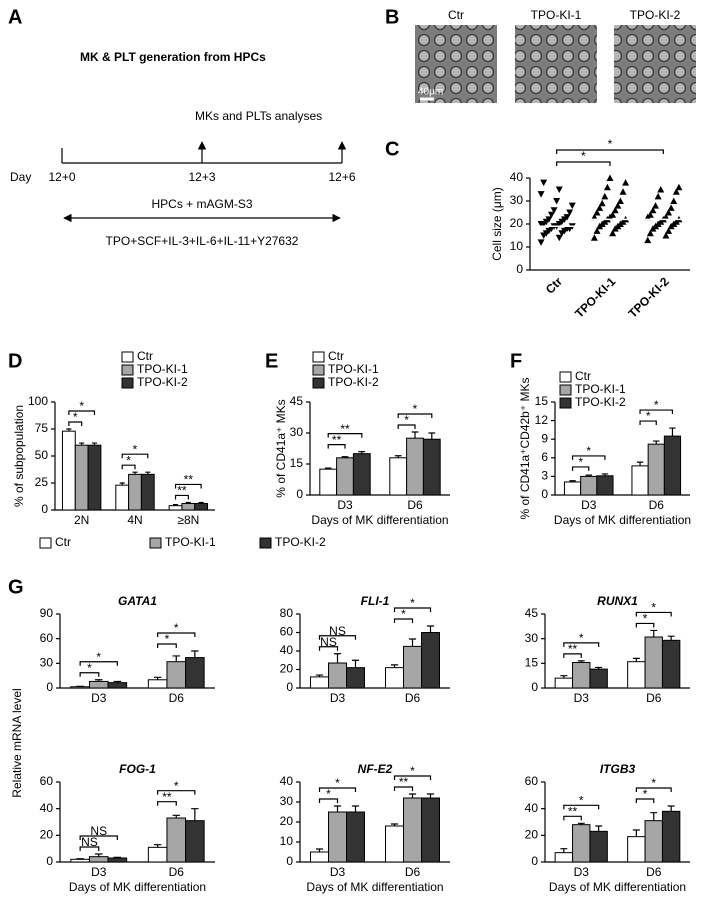  Describe the element at coordinates (19, 456) in the screenshot. I see `y-axis-label: % of subpopulation` at that location.